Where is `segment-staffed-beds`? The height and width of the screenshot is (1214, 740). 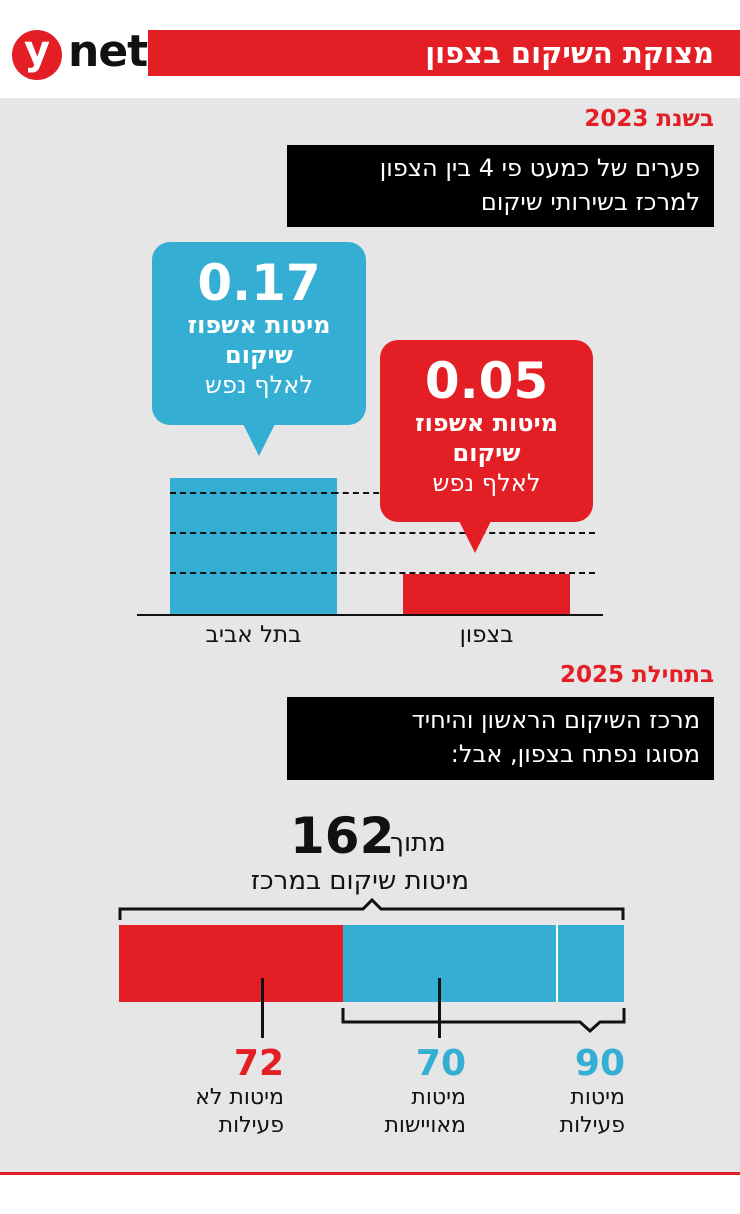
segment-staffed-beds is located at coordinates (449, 963).